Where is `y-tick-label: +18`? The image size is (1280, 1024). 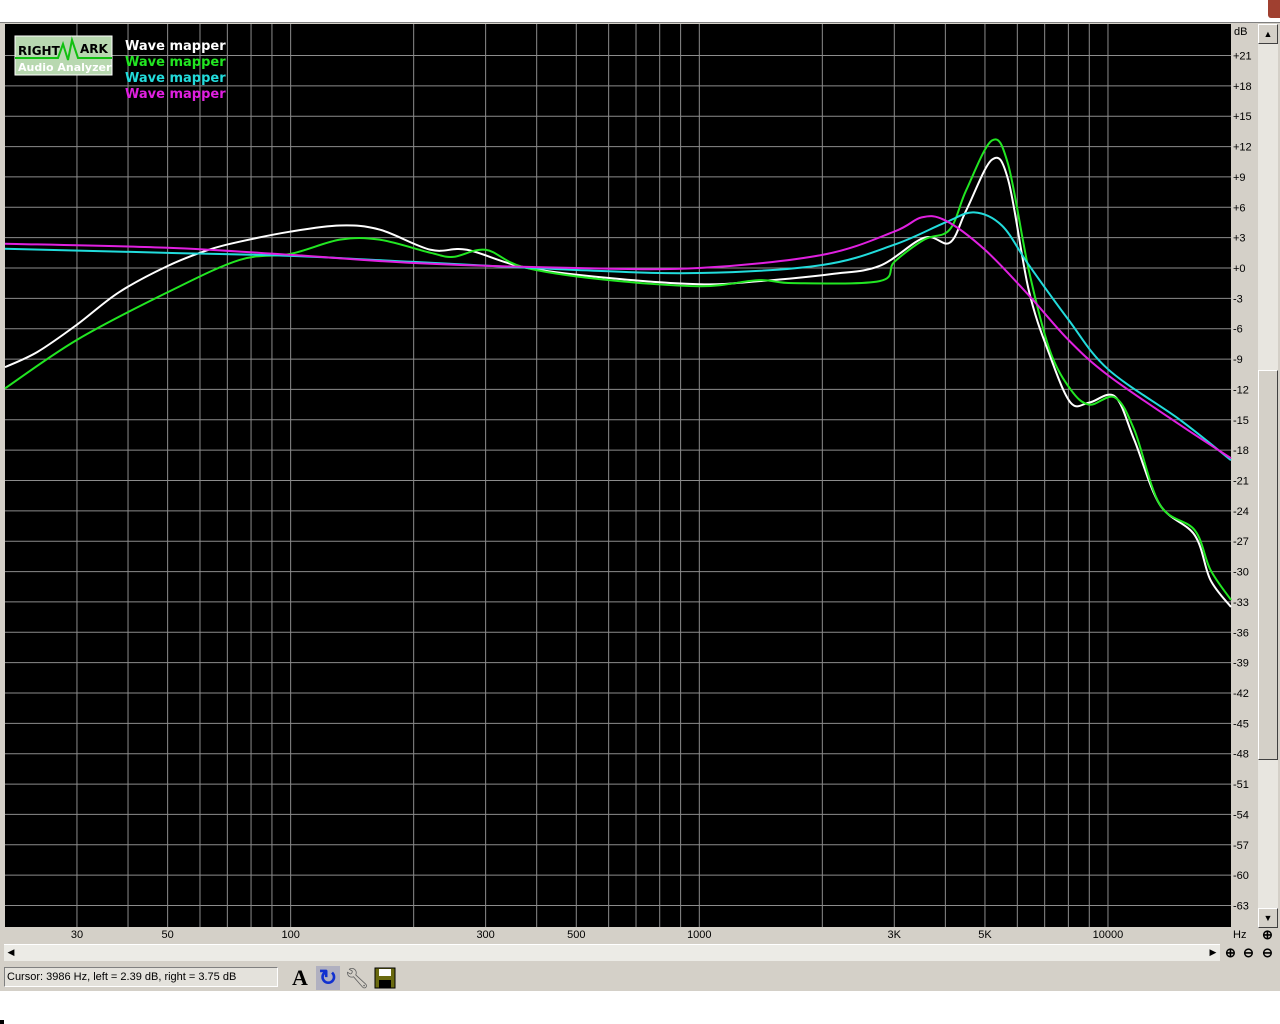 y-tick-label: +18 is located at coordinates (1242, 87).